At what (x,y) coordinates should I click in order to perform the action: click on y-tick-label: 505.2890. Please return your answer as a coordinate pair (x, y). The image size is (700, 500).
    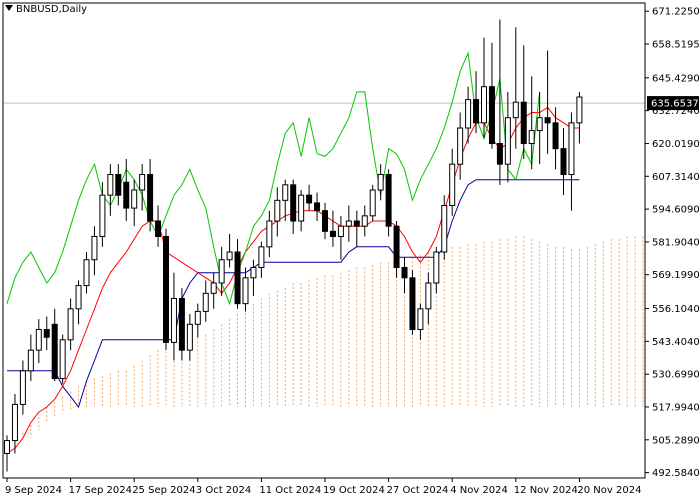
    Looking at the image, I should click on (676, 440).